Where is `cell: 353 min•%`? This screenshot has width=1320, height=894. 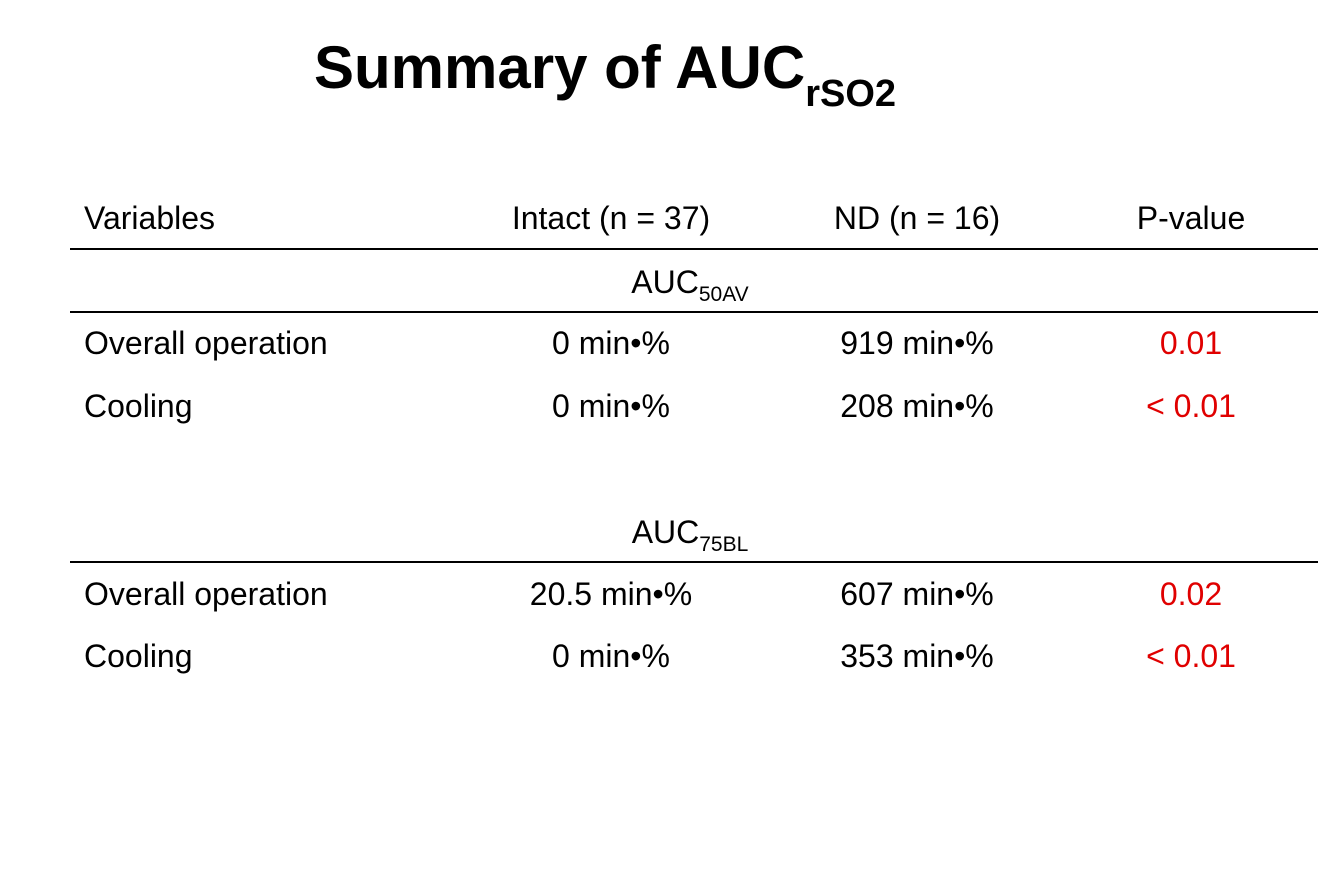
cell: 353 min•% is located at coordinates (917, 656).